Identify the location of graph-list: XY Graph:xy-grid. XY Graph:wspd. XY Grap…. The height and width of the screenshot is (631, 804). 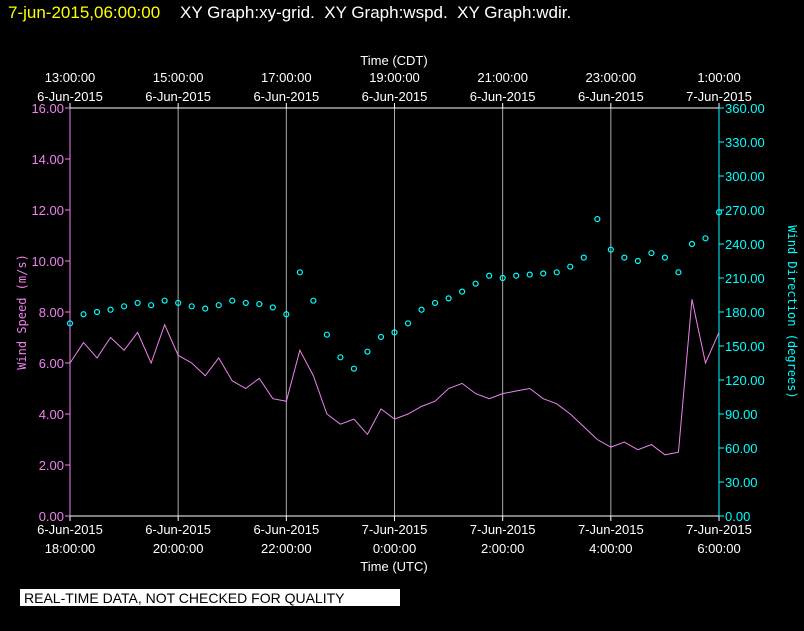
(375, 12).